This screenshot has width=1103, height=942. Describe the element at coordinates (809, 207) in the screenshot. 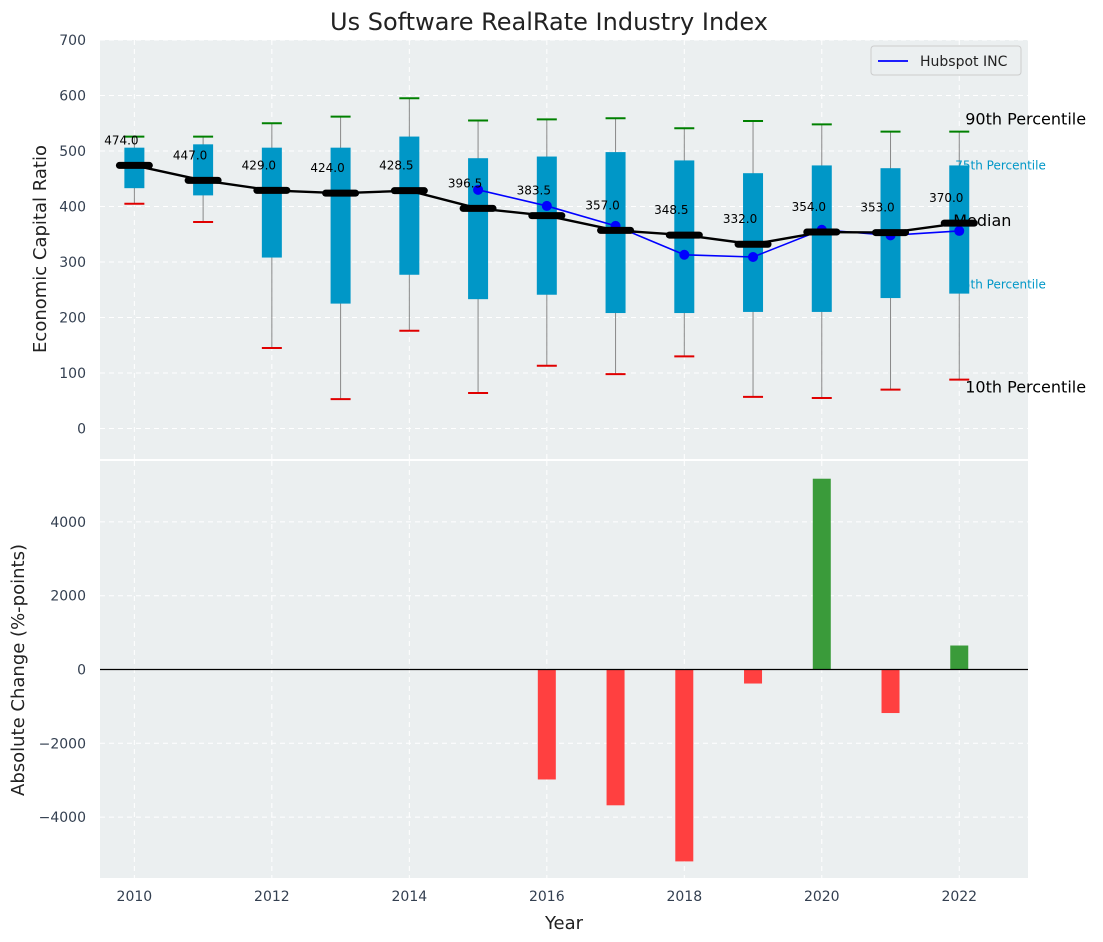

I see `median-value-label: 354.0` at that location.